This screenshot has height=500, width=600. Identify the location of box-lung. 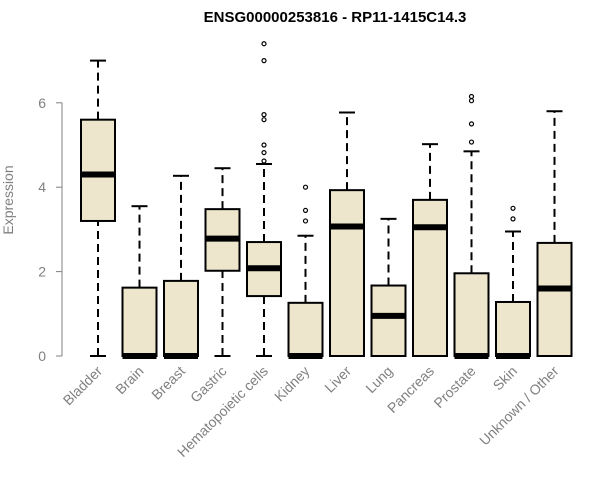
(388, 287).